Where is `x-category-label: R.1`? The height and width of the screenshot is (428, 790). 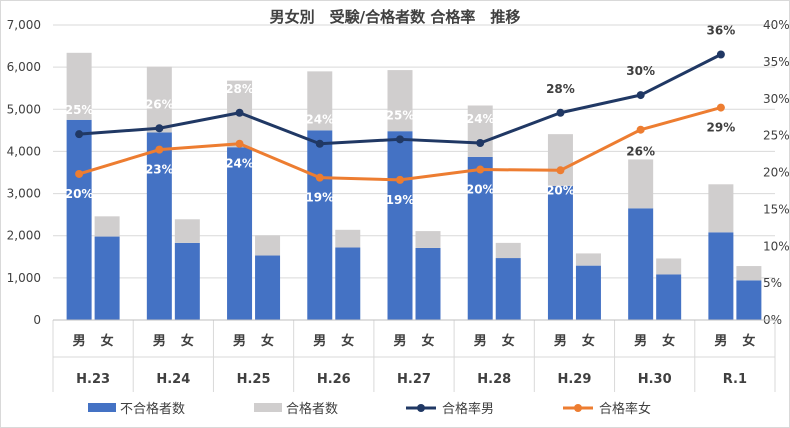 x-category-label: R.1 is located at coordinates (735, 379).